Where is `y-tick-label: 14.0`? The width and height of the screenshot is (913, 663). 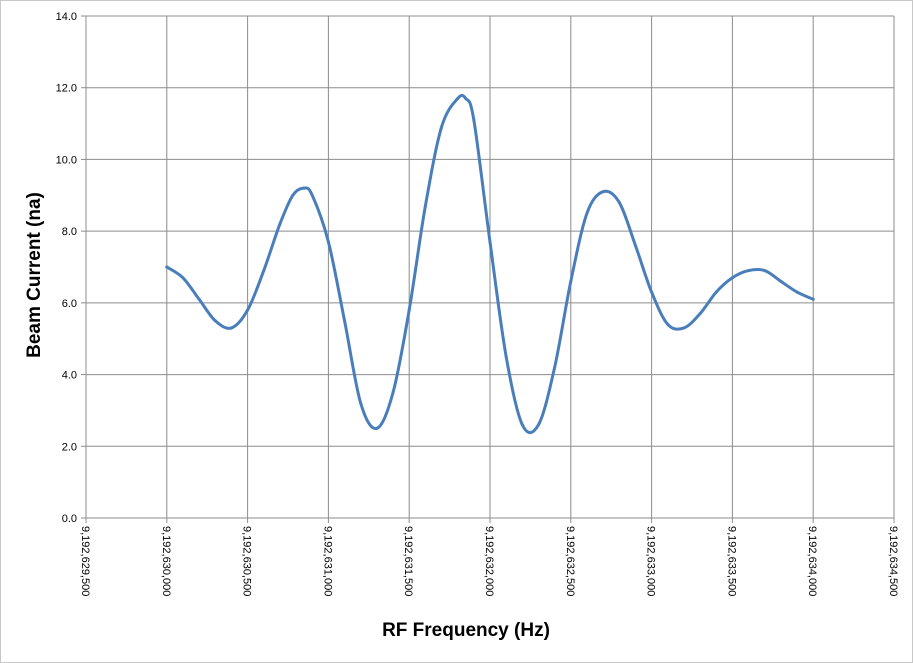
y-tick-label: 14.0 is located at coordinates (66, 17).